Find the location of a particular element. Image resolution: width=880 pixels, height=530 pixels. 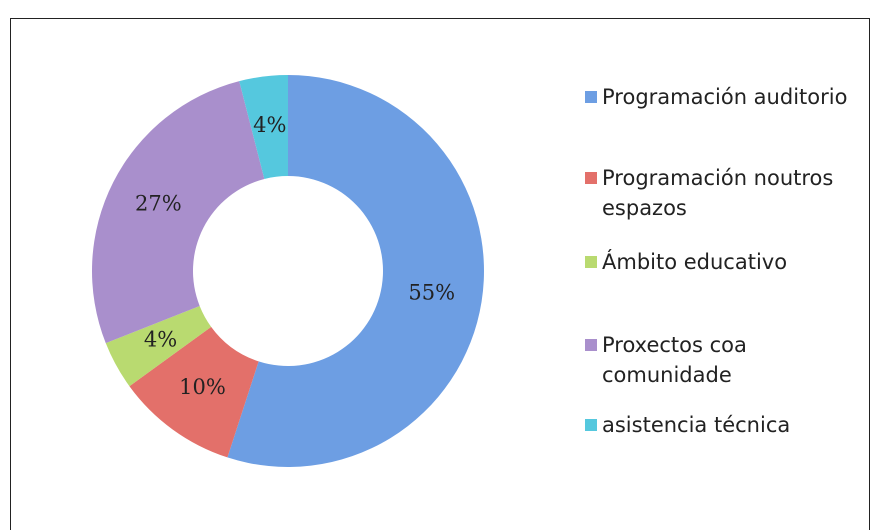

legend-item: Programación noutros espazos is located at coordinates (720, 193).